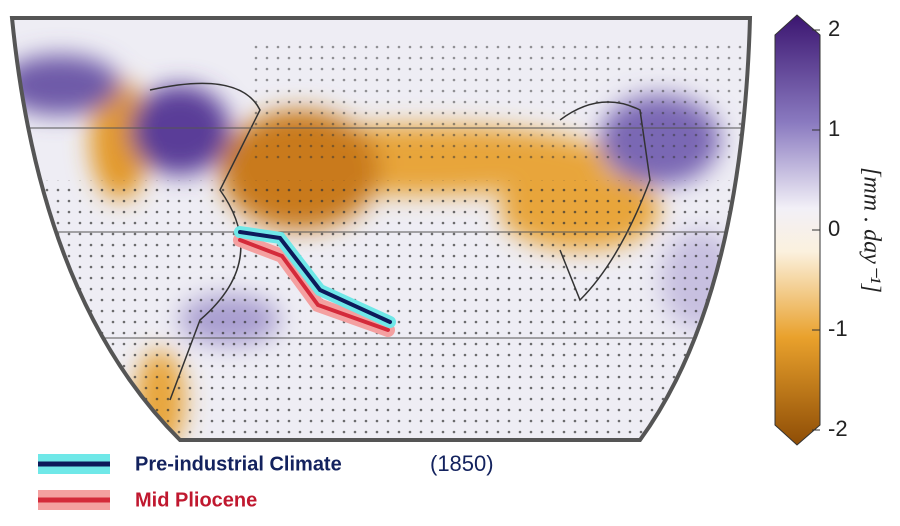  I want to click on legend-label: Mid Pliocene, so click(196, 500).